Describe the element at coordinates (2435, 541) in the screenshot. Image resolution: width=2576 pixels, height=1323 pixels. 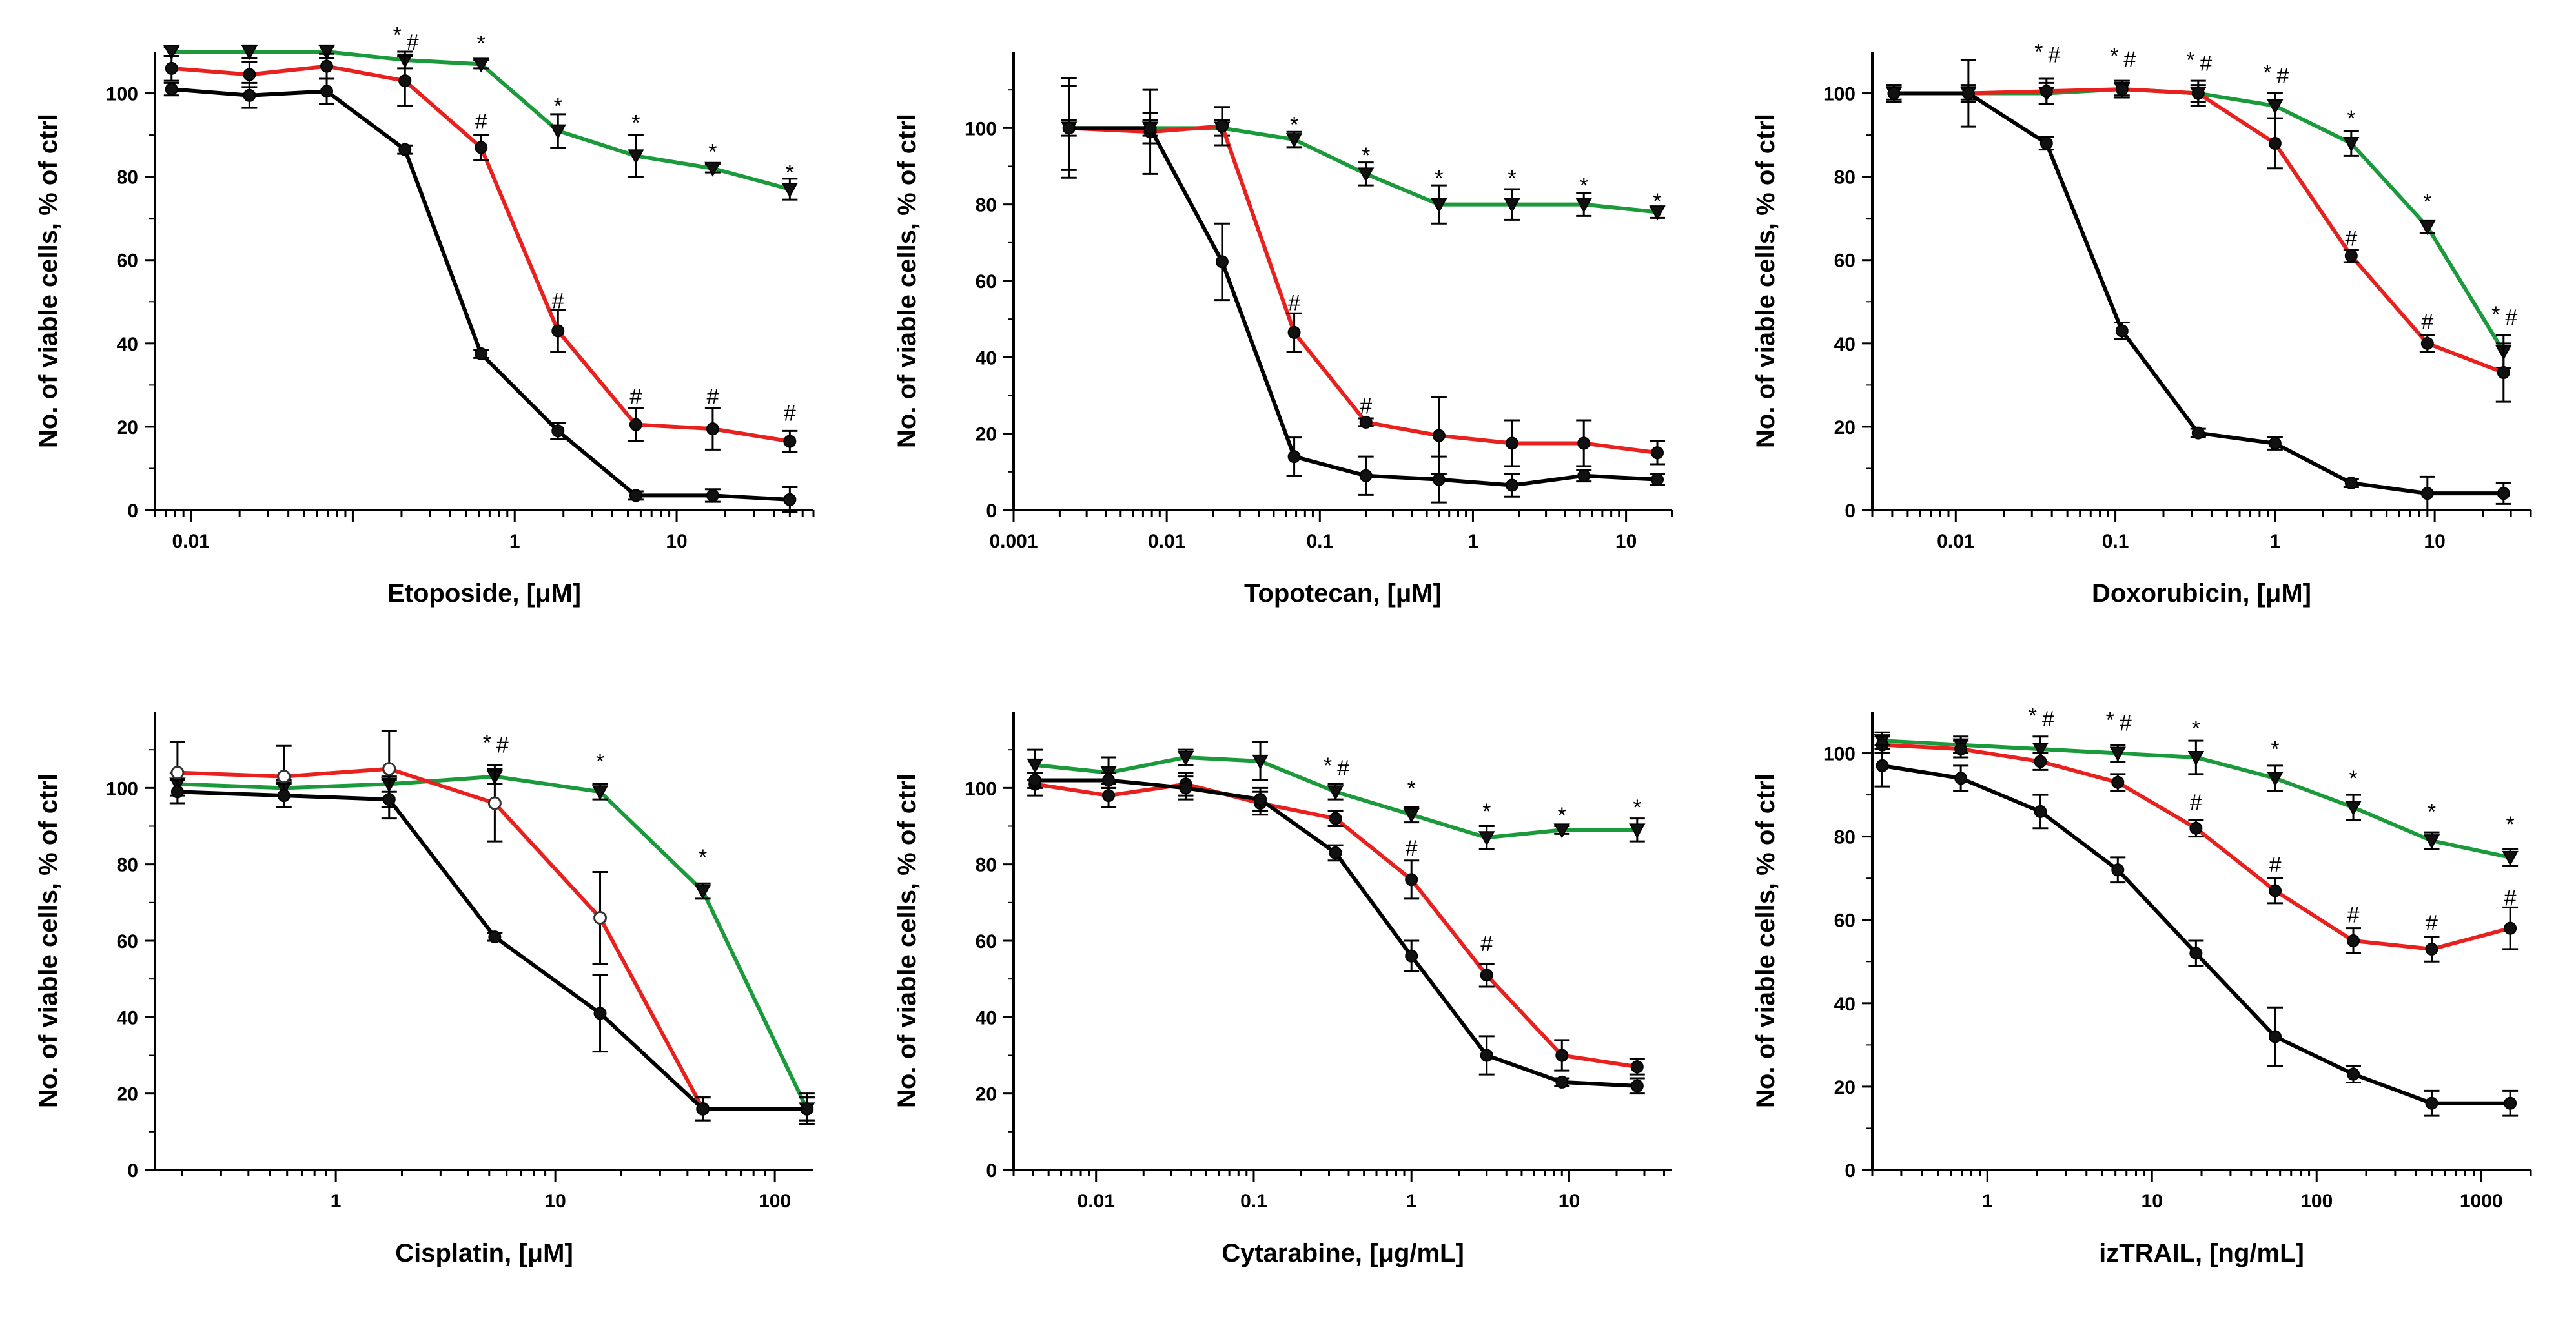
I see `x-tick-label: 10` at that location.